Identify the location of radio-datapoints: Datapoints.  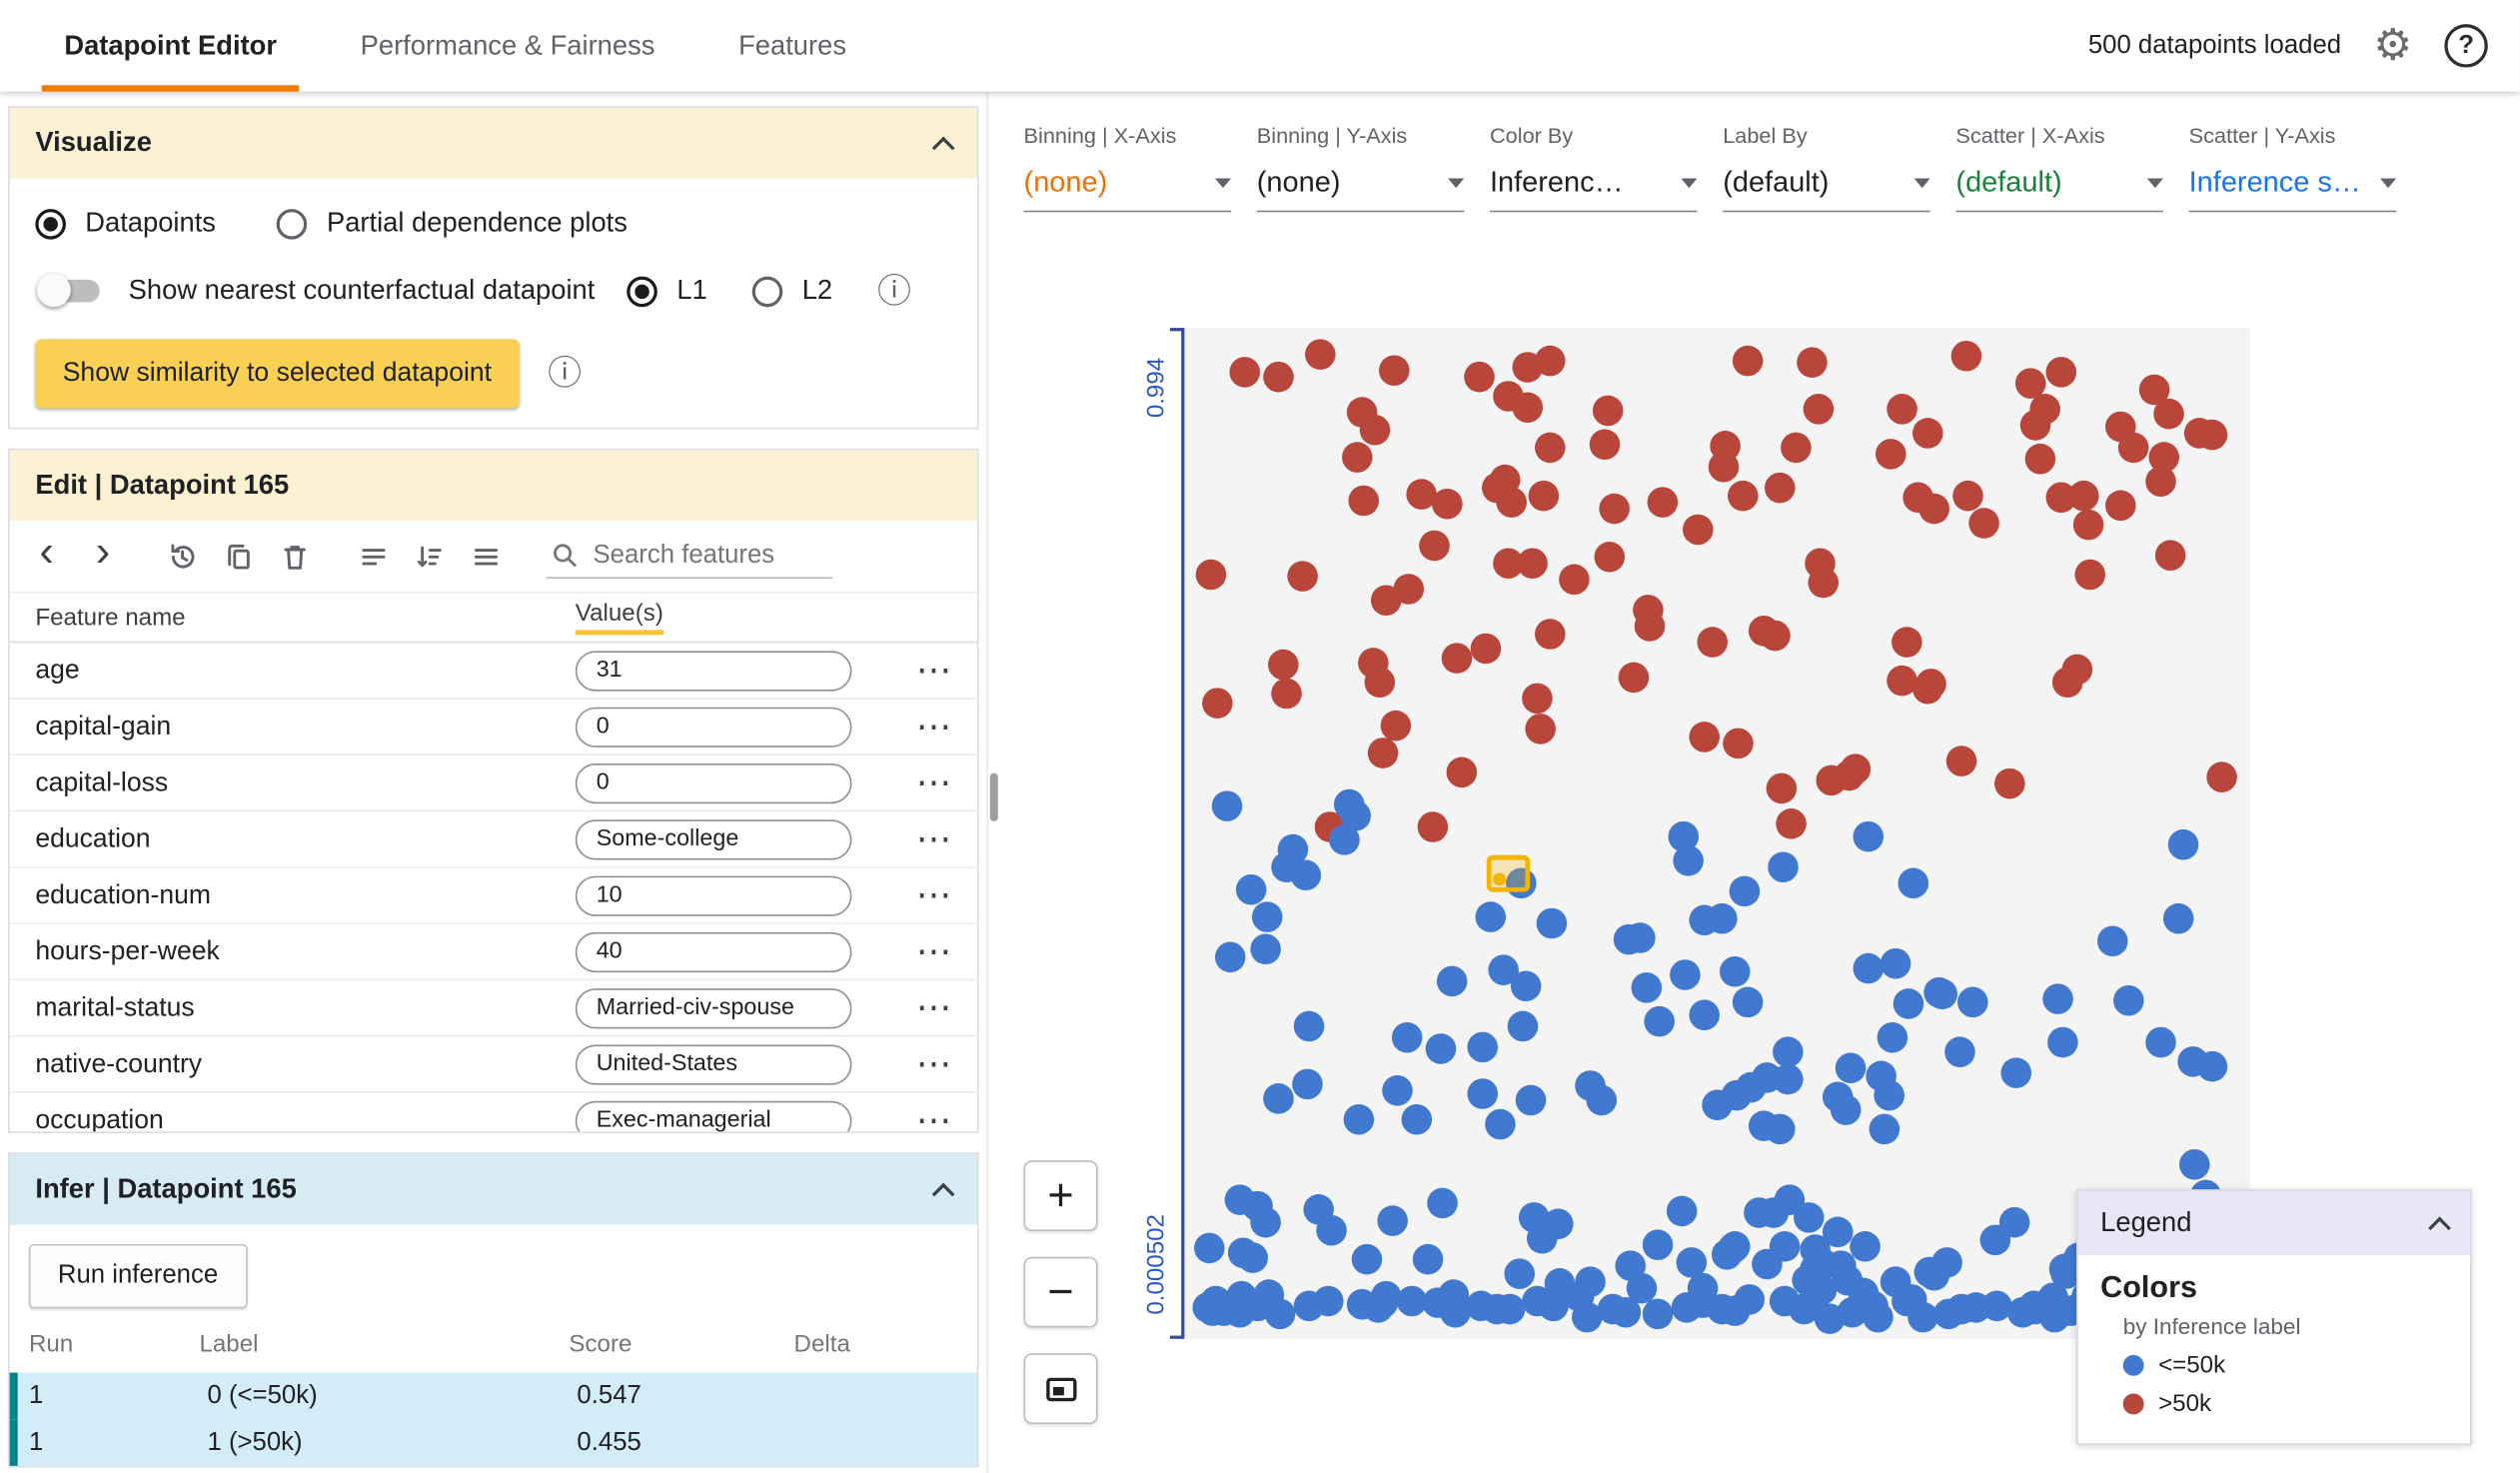
(125, 223).